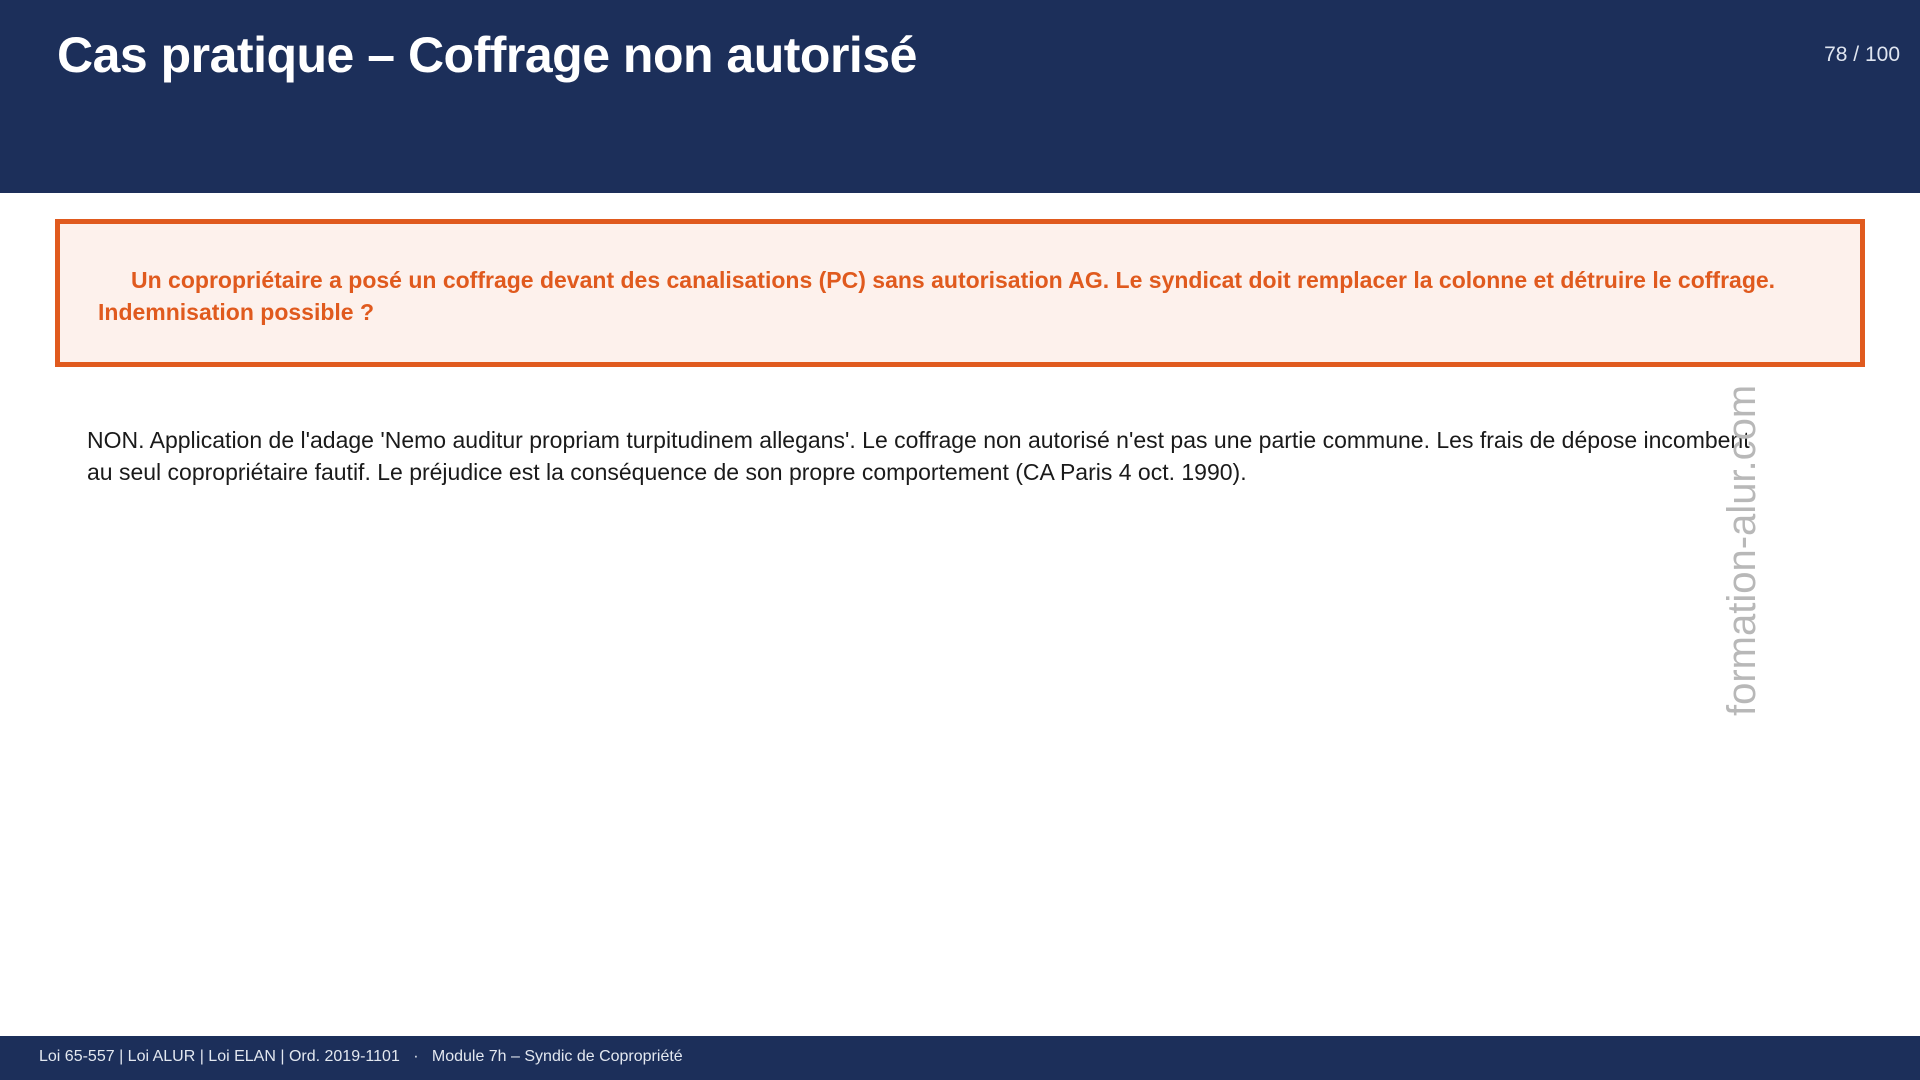 This screenshot has height=1080, width=1920. Describe the element at coordinates (1742, 550) in the screenshot. I see `watermark: formation-alur.com` at that location.